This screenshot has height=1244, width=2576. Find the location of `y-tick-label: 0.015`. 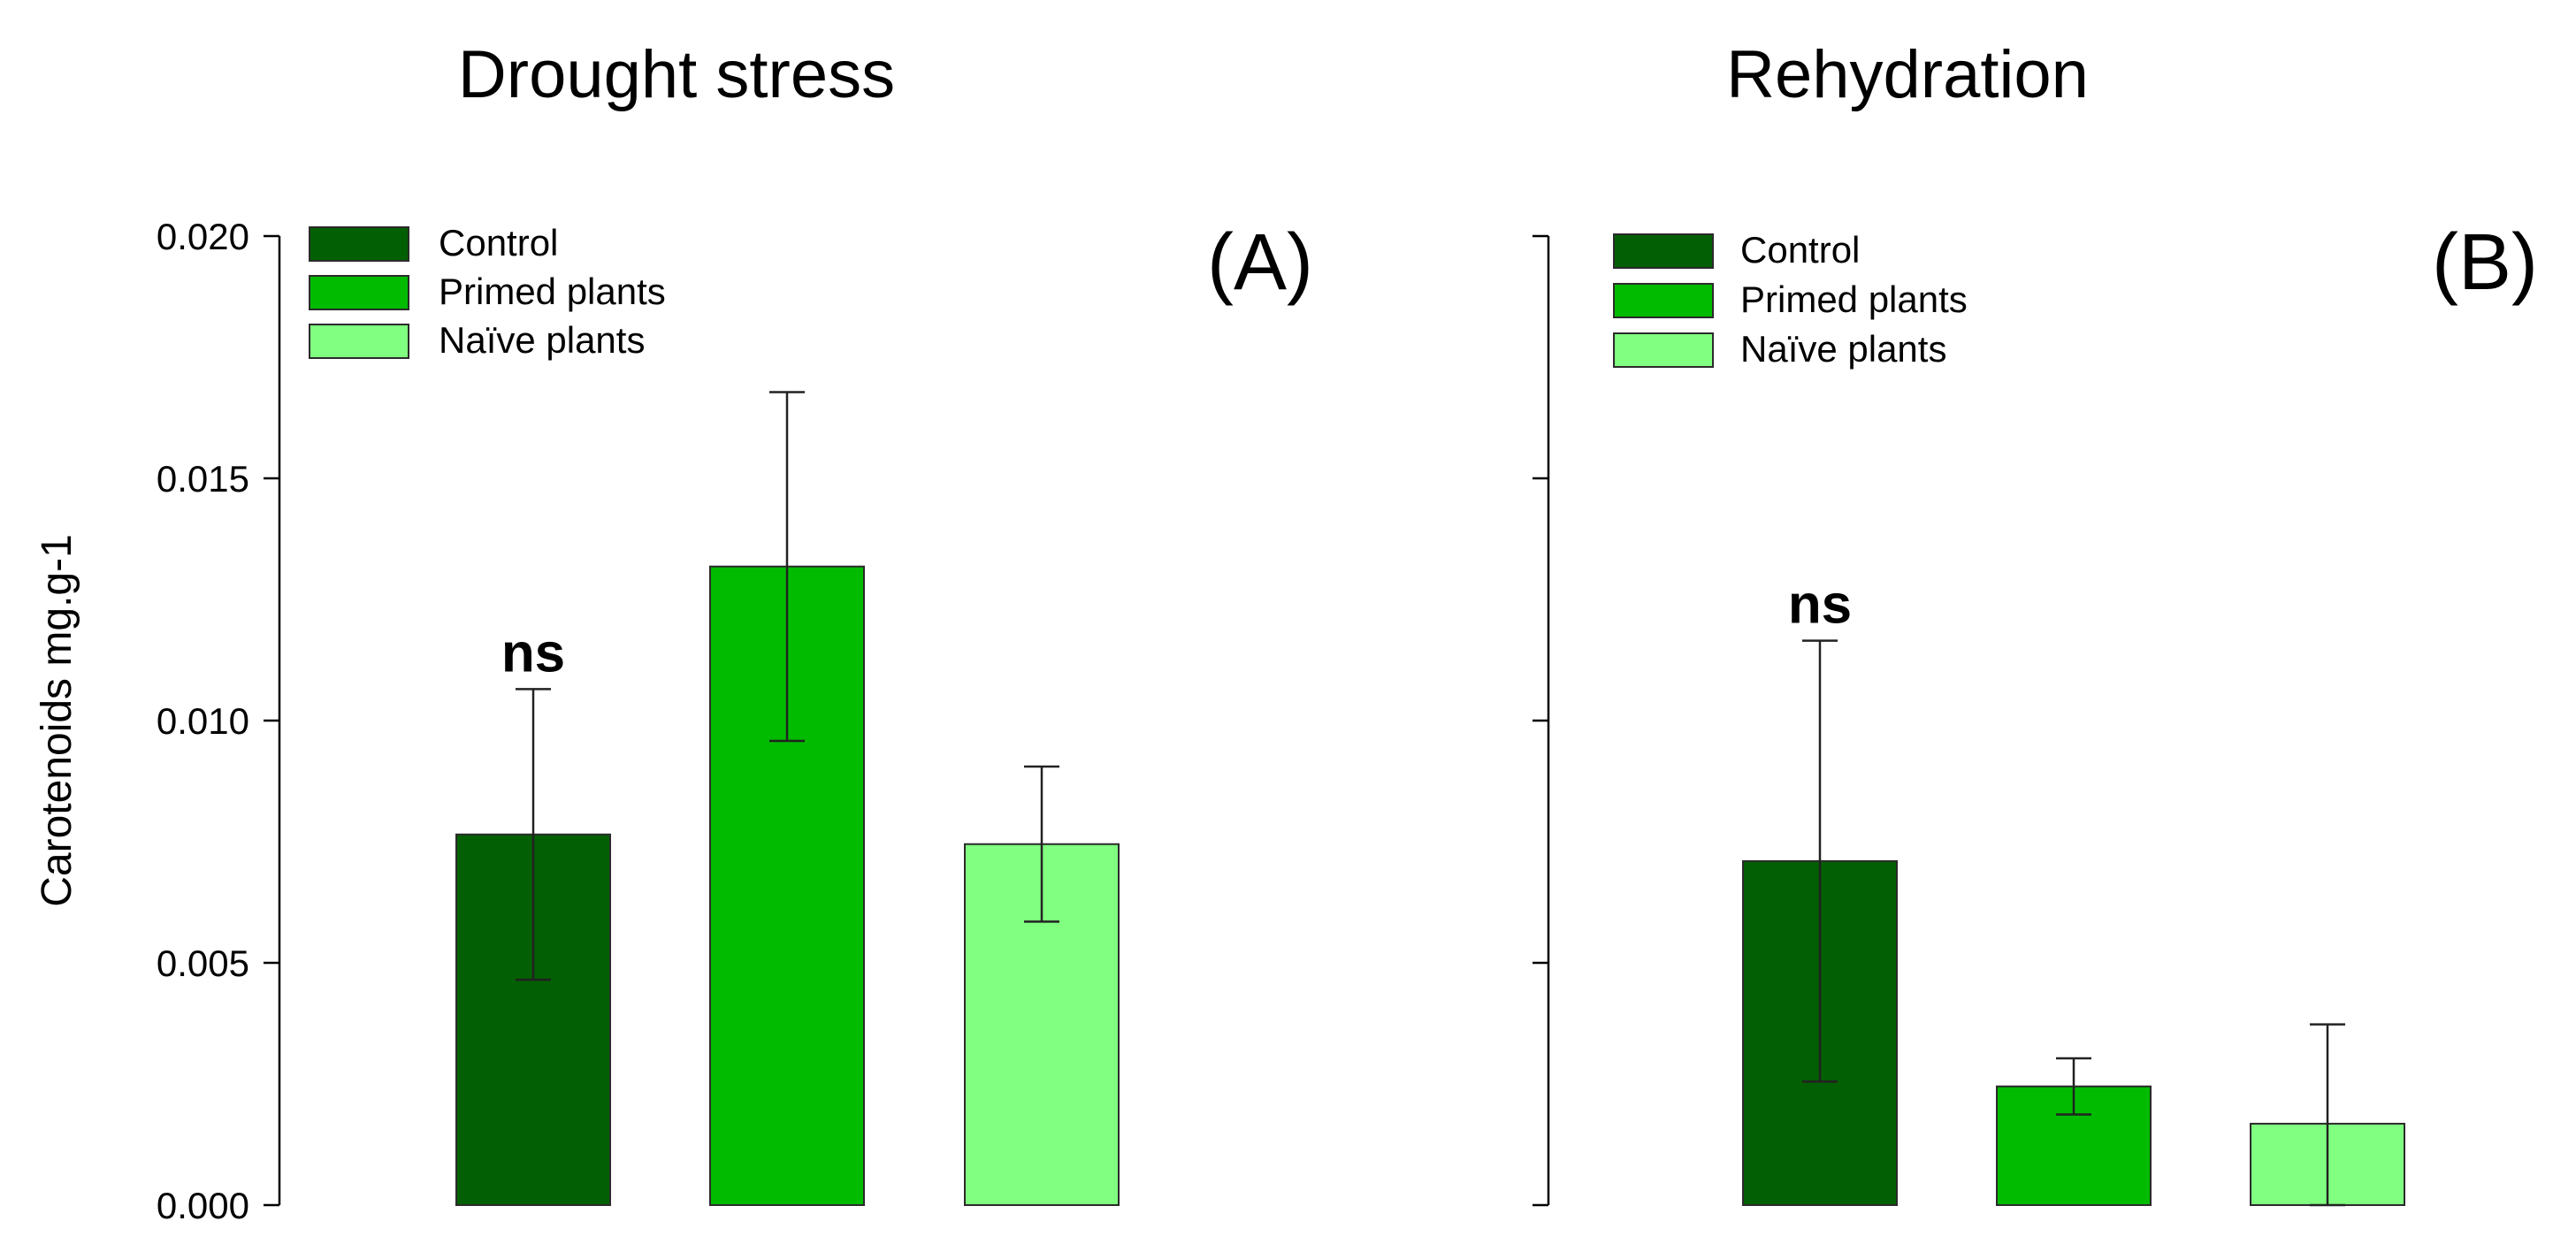

y-tick-label: 0.015 is located at coordinates (203, 479).